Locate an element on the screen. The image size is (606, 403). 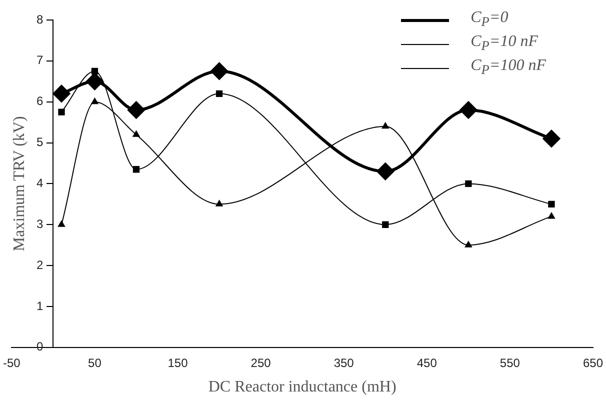
x-tick-label: 350 is located at coordinates (344, 363).